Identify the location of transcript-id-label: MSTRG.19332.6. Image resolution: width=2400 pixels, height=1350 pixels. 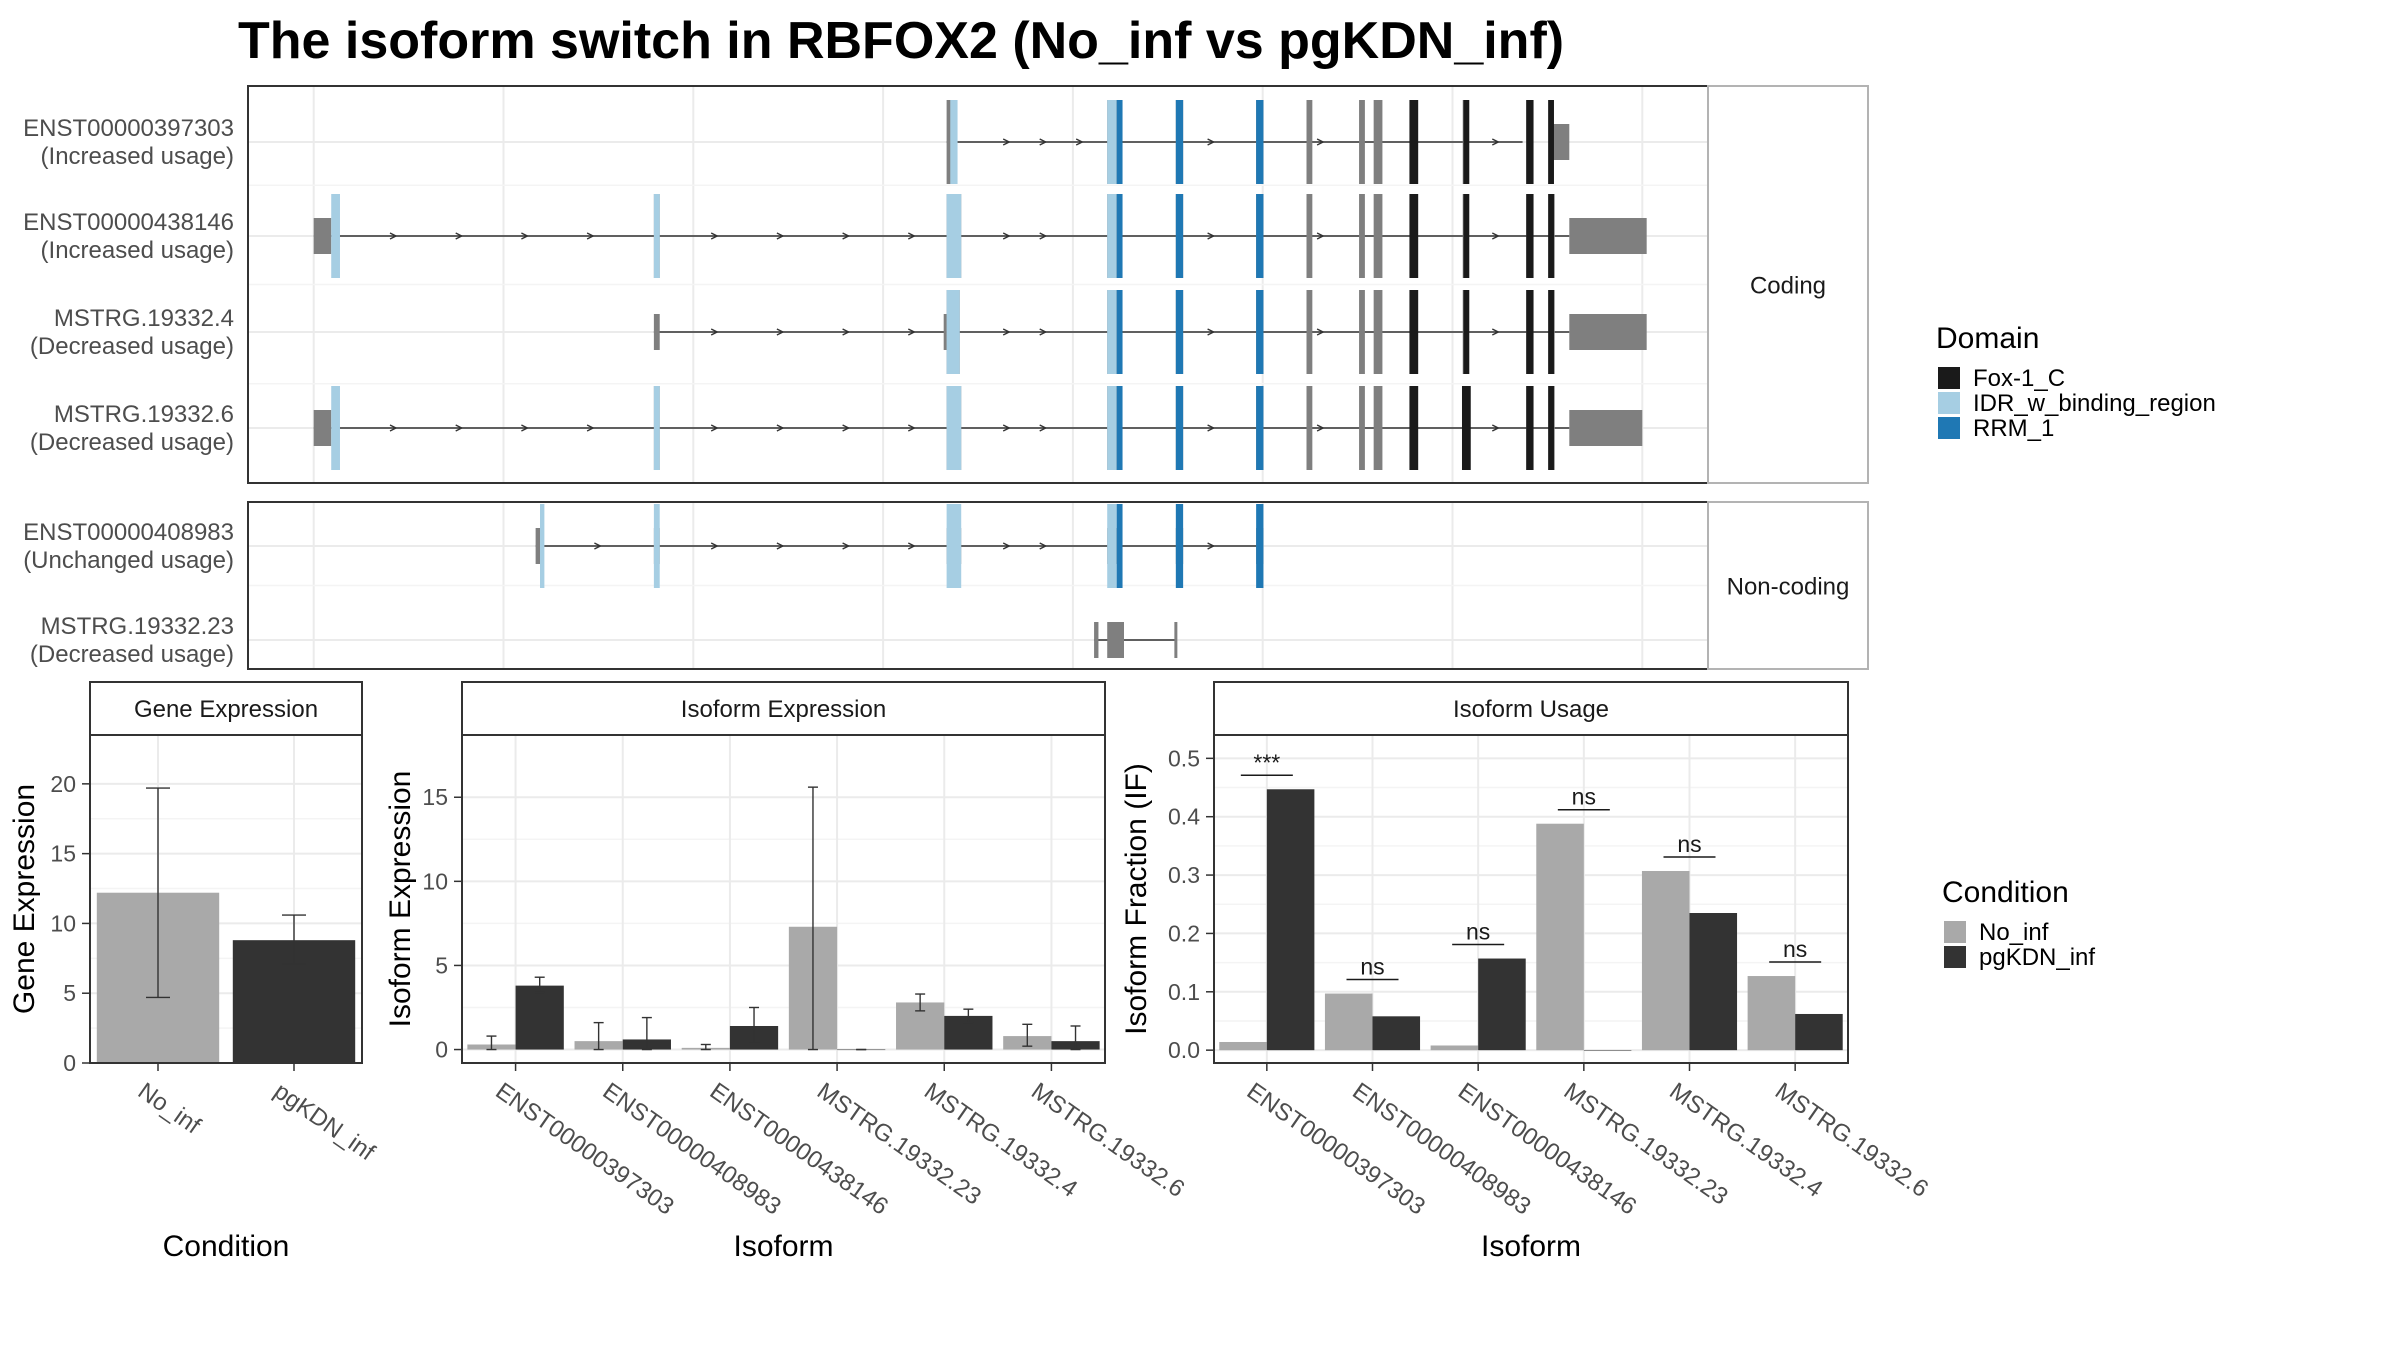
(144, 414).